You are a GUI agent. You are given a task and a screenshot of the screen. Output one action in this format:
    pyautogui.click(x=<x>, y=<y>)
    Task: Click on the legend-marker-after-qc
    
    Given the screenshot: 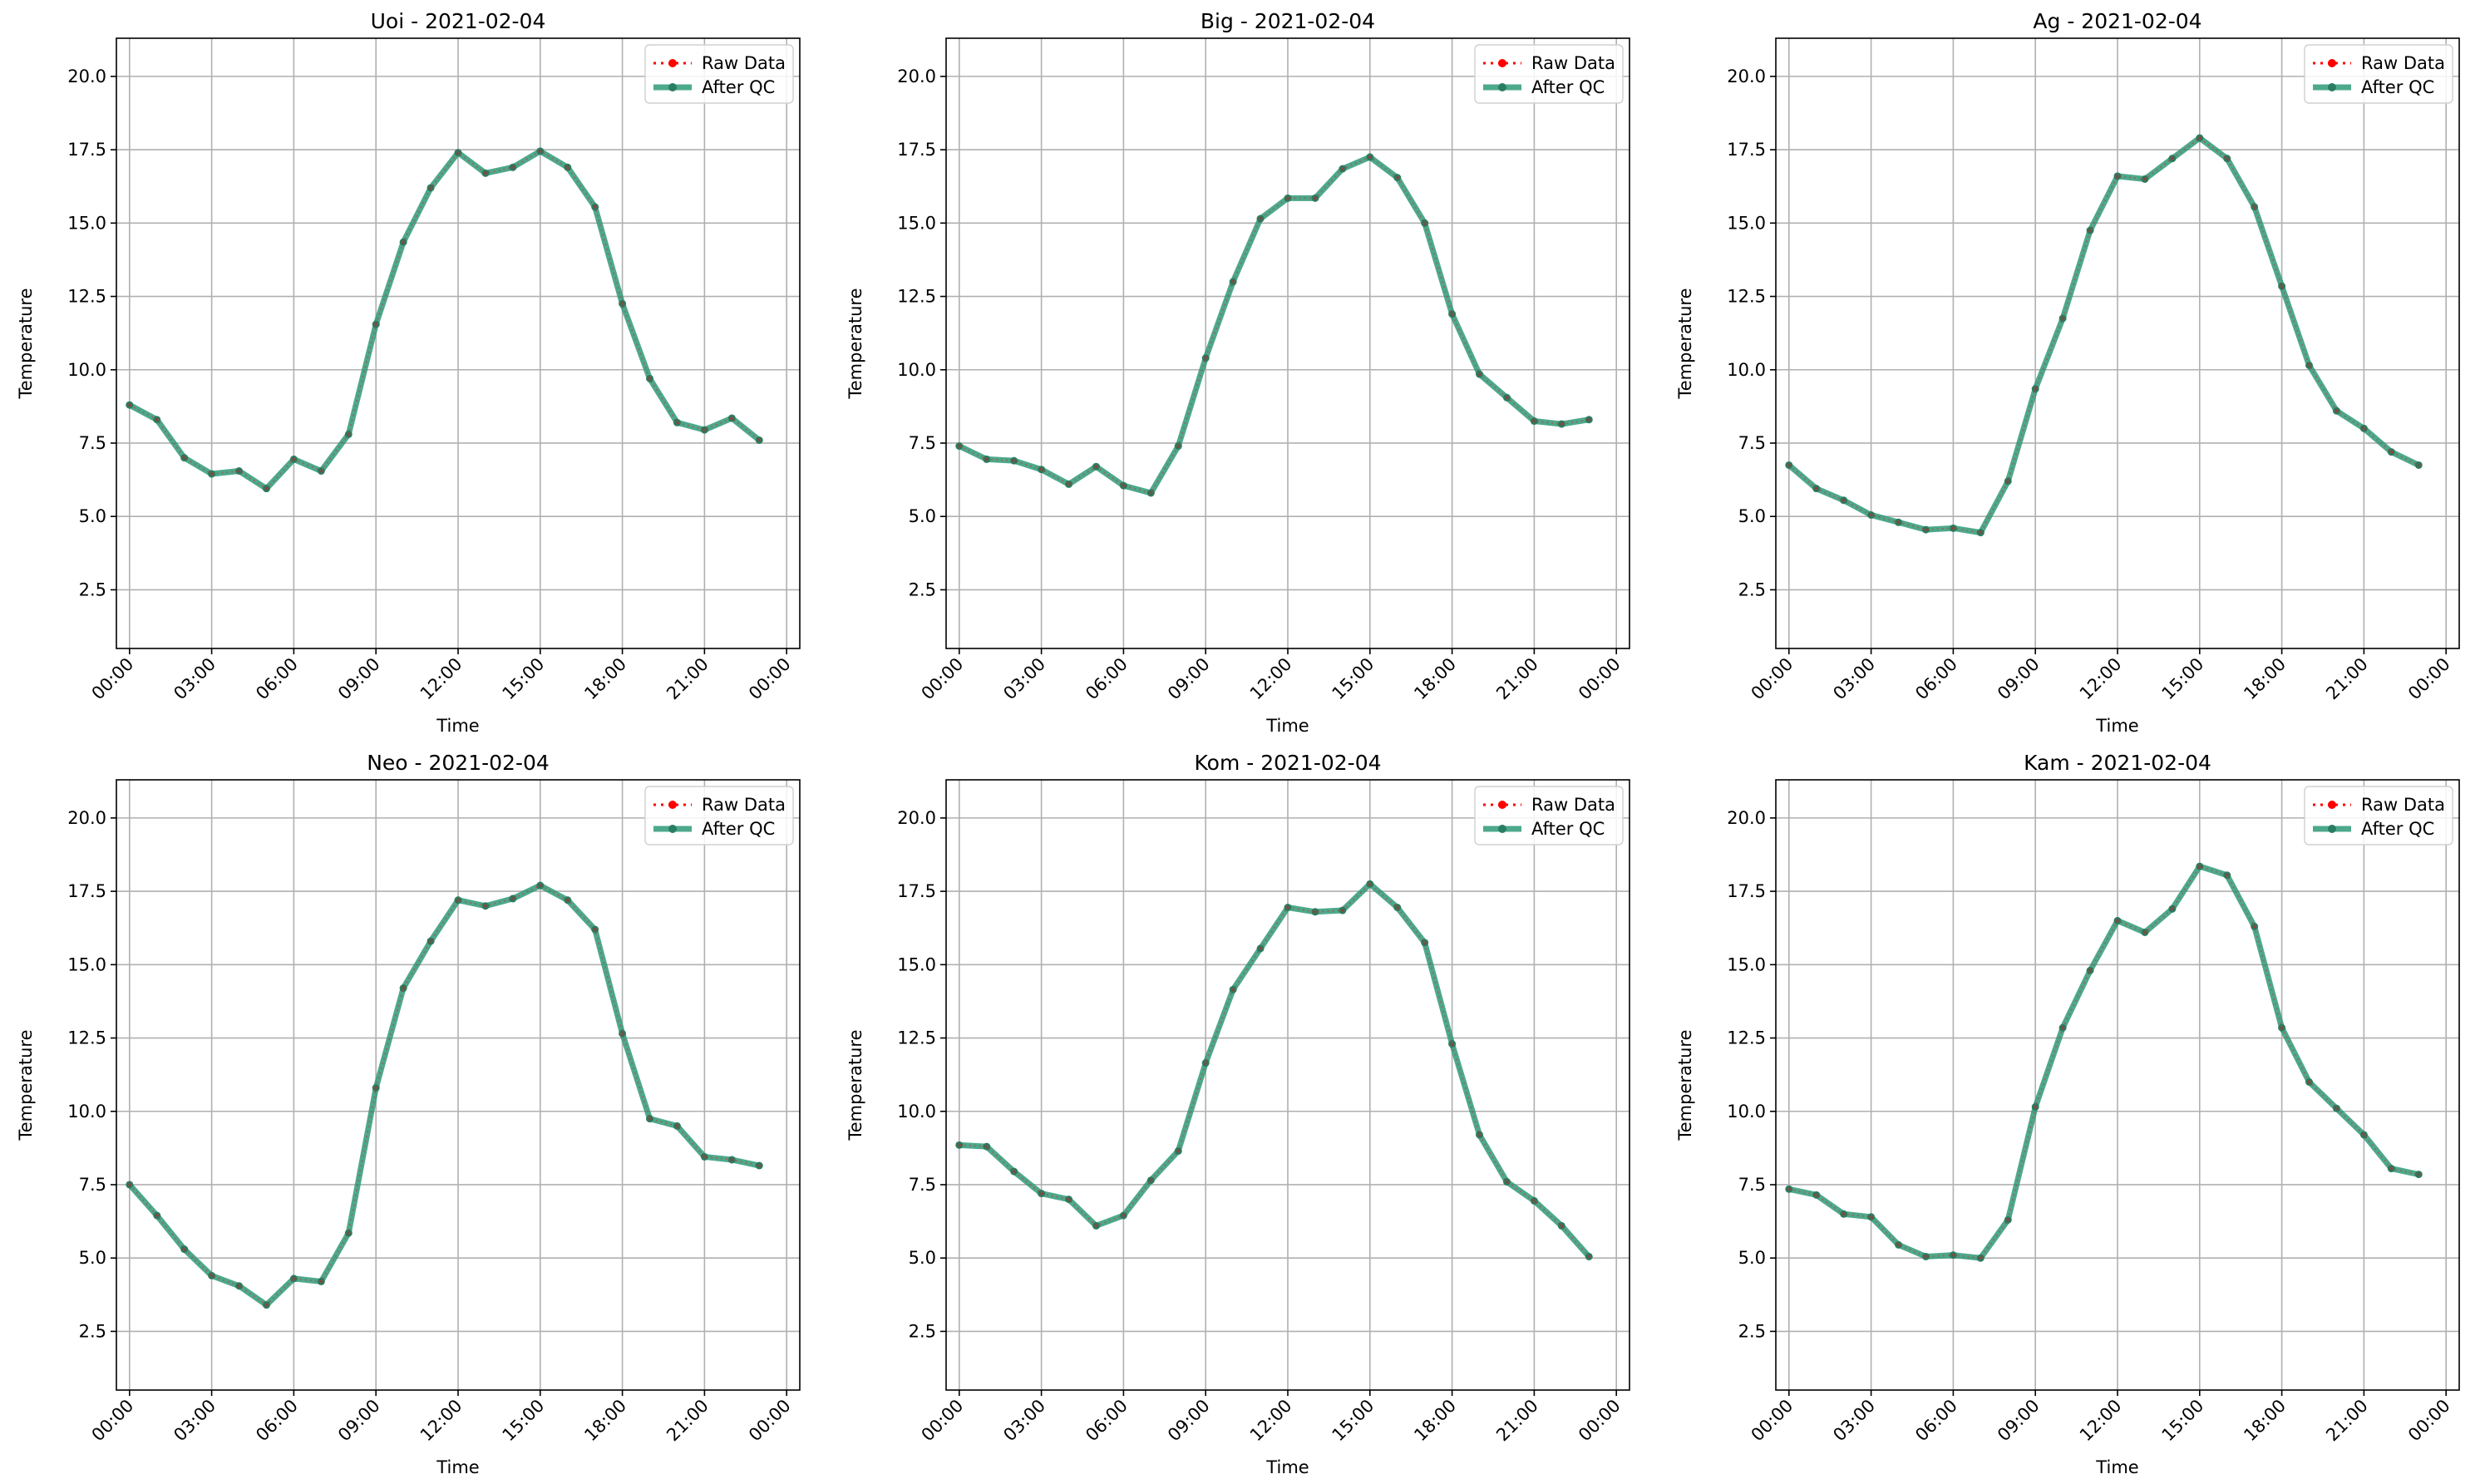 What is the action you would take?
    pyautogui.click(x=1502, y=87)
    